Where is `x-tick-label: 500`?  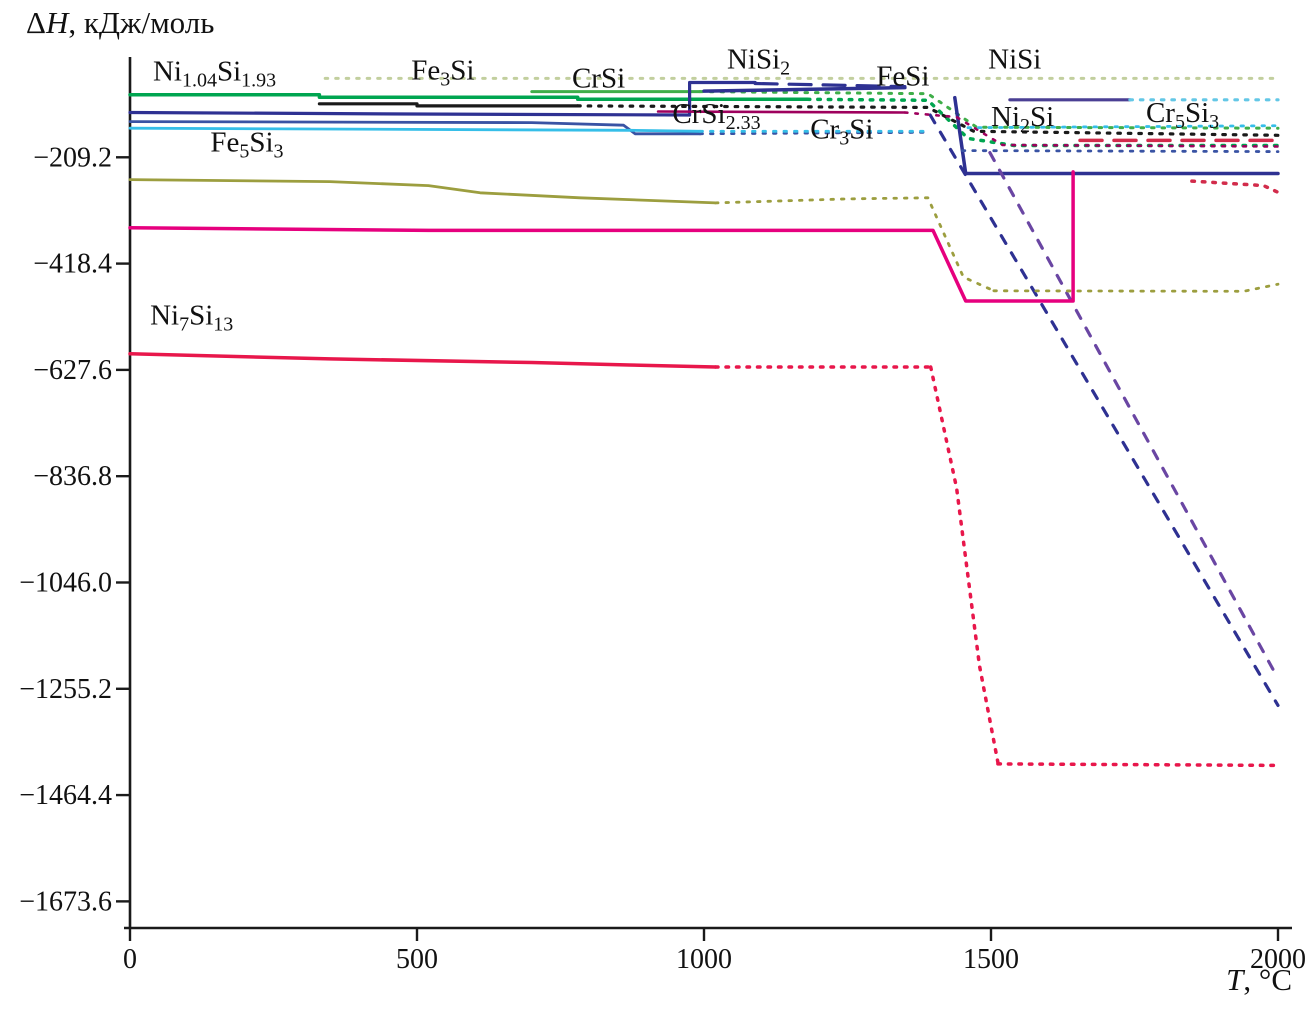 x-tick-label: 500 is located at coordinates (417, 959).